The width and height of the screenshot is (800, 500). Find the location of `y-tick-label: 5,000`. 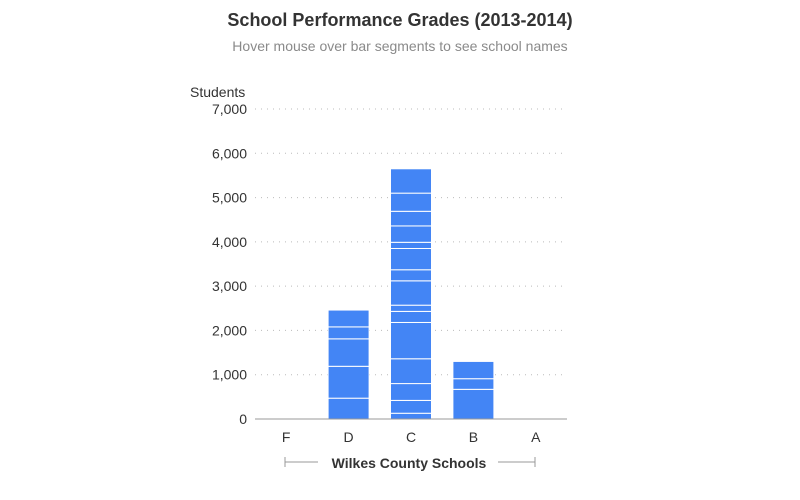

y-tick-label: 5,000 is located at coordinates (229, 198).